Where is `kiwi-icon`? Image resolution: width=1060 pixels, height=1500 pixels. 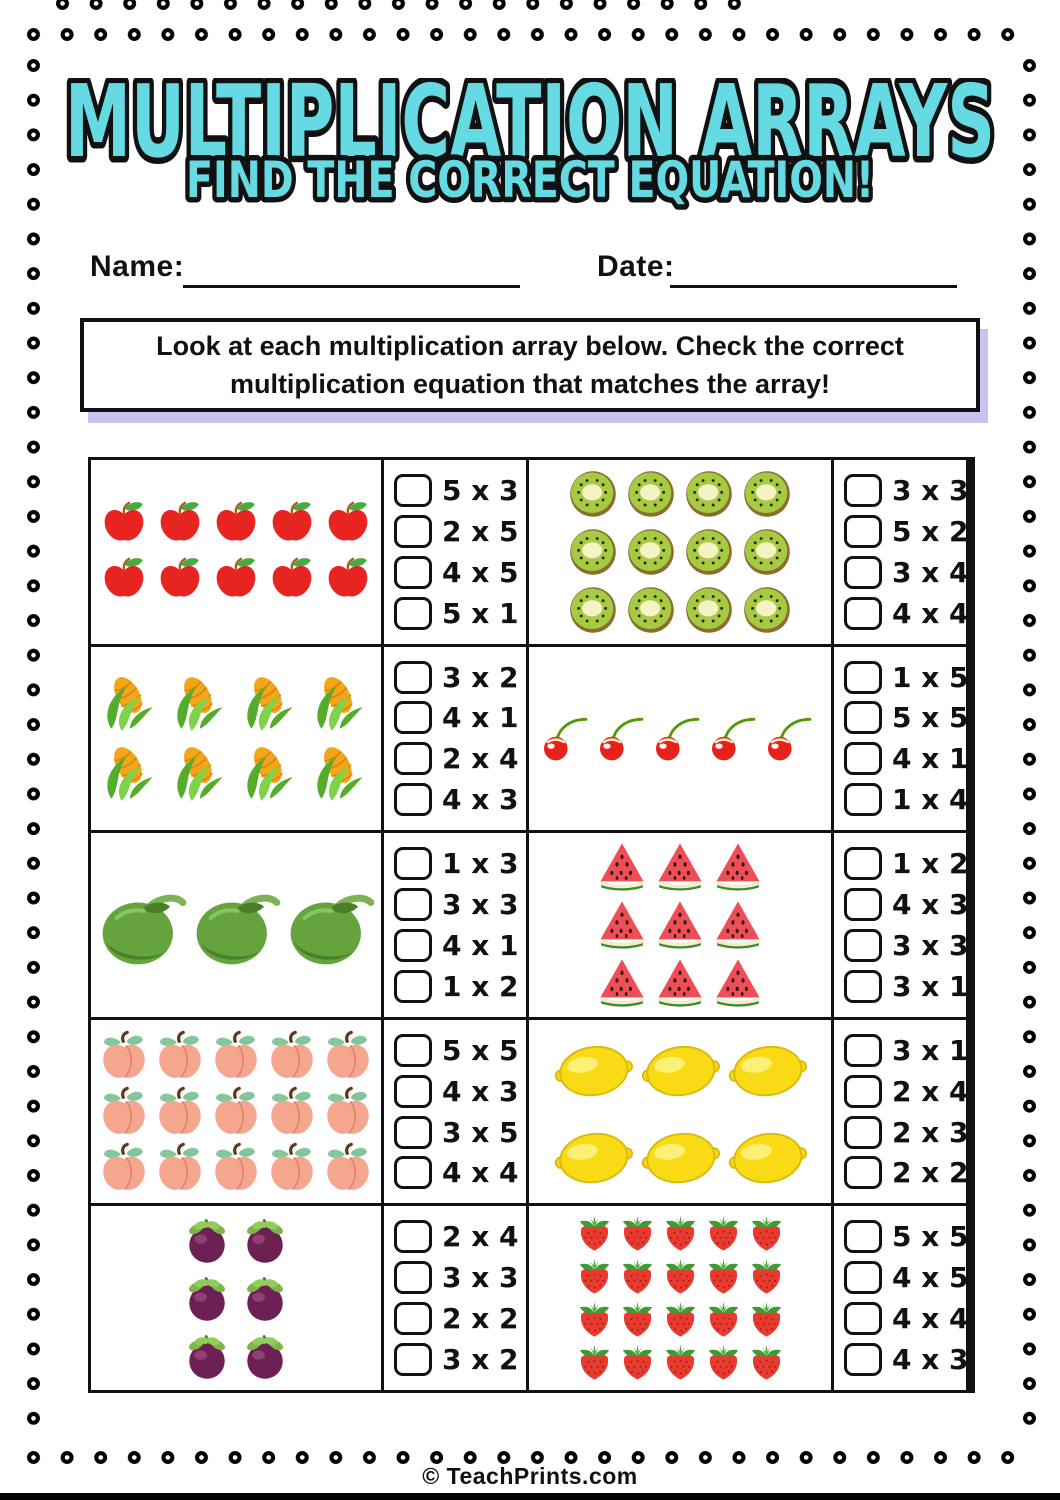
kiwi-icon is located at coordinates (709, 494).